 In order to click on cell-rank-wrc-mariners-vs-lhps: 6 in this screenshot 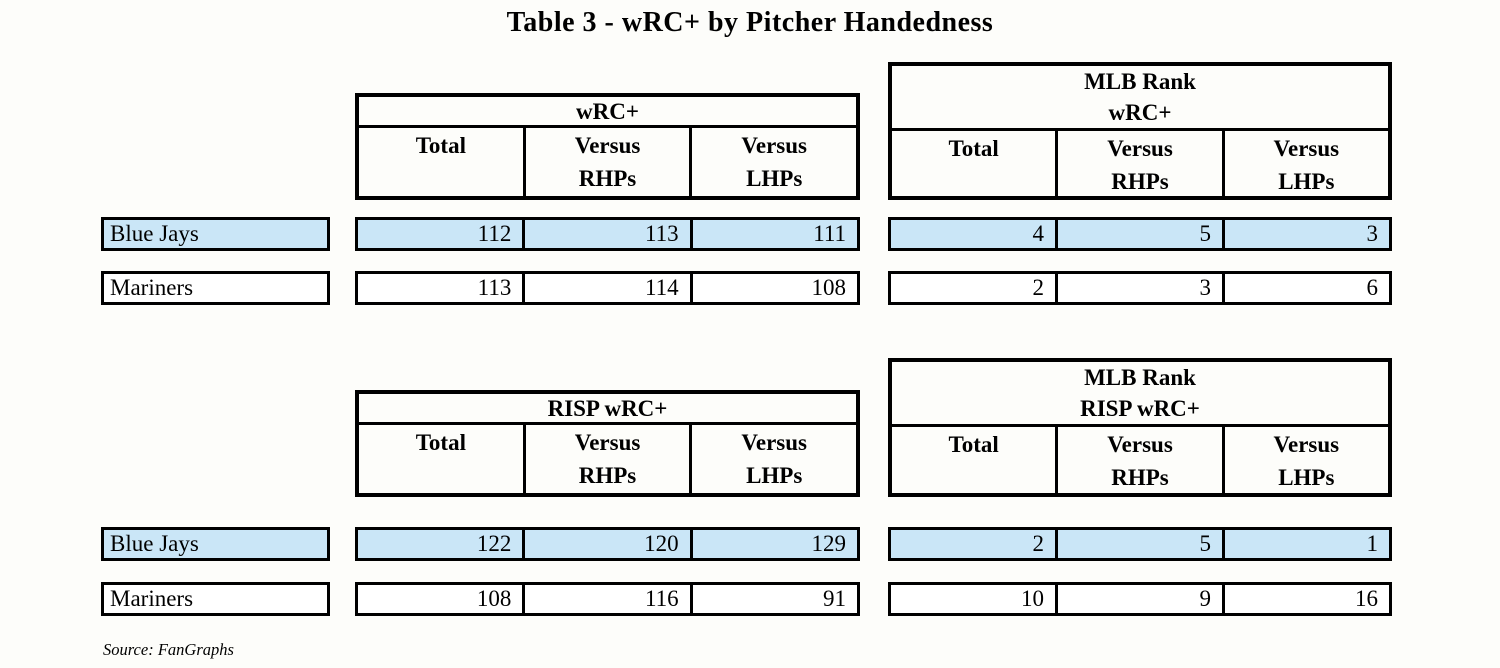, I will do `click(1305, 288)`.